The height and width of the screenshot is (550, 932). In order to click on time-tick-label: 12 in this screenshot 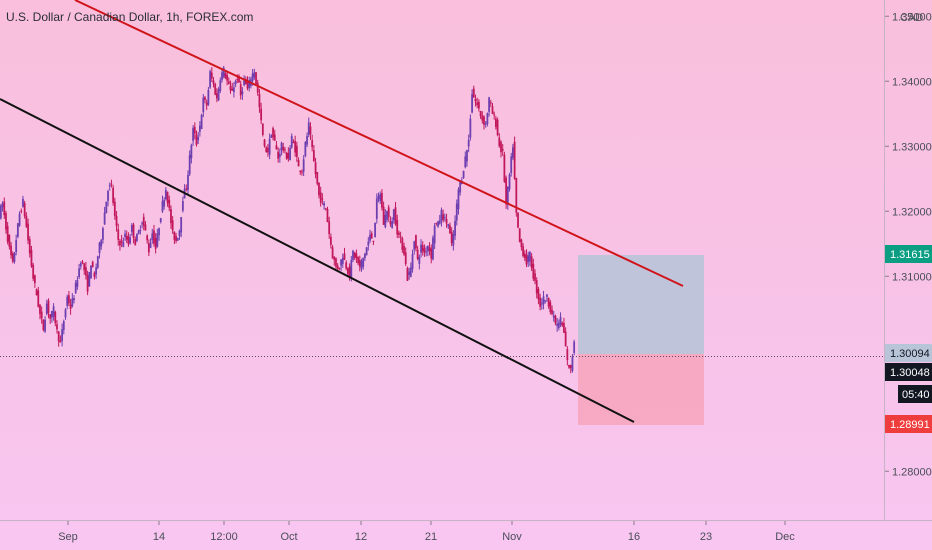, I will do `click(361, 537)`.